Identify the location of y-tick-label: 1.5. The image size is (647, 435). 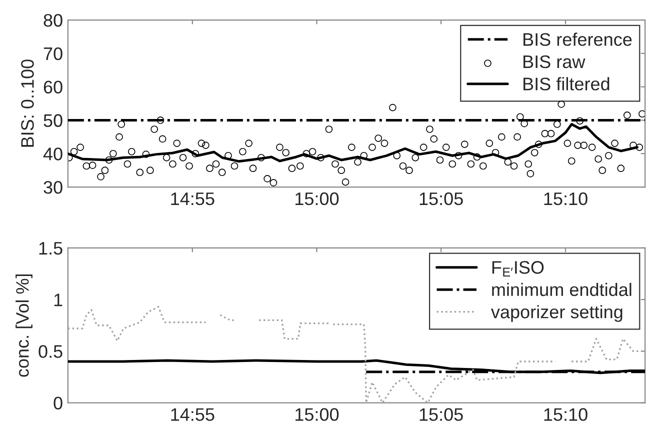
(50, 248).